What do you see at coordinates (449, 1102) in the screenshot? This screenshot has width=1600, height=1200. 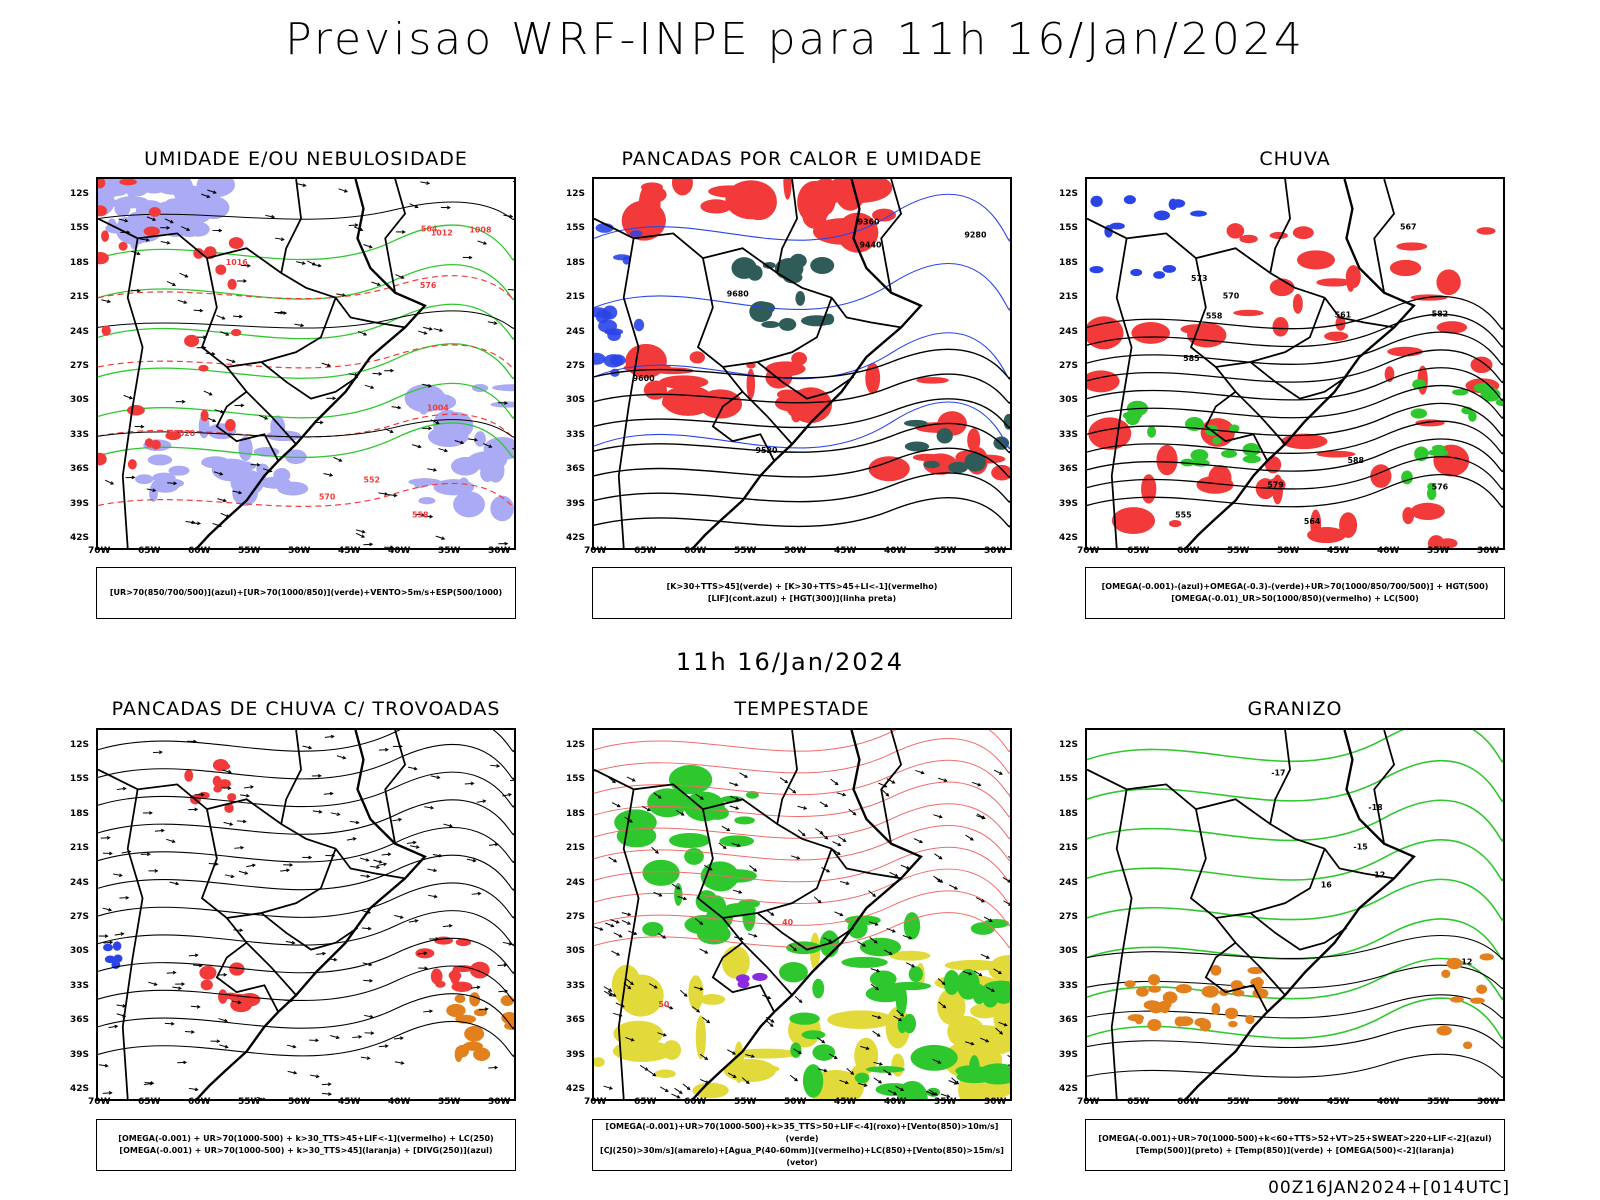 I see `longitude-label: 35W` at bounding box center [449, 1102].